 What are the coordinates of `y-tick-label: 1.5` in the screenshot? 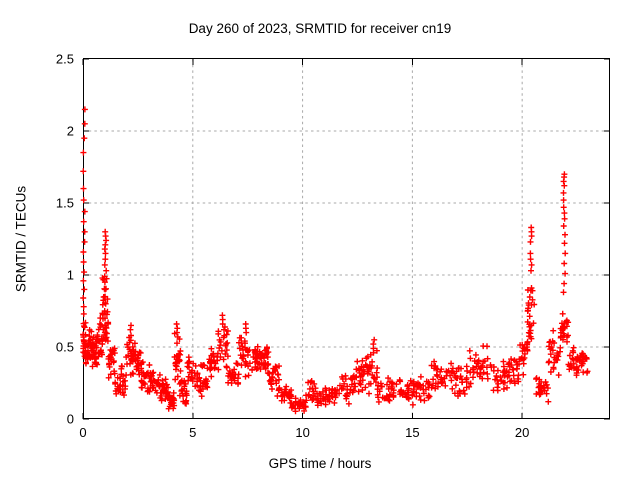 It's located at (65, 203).